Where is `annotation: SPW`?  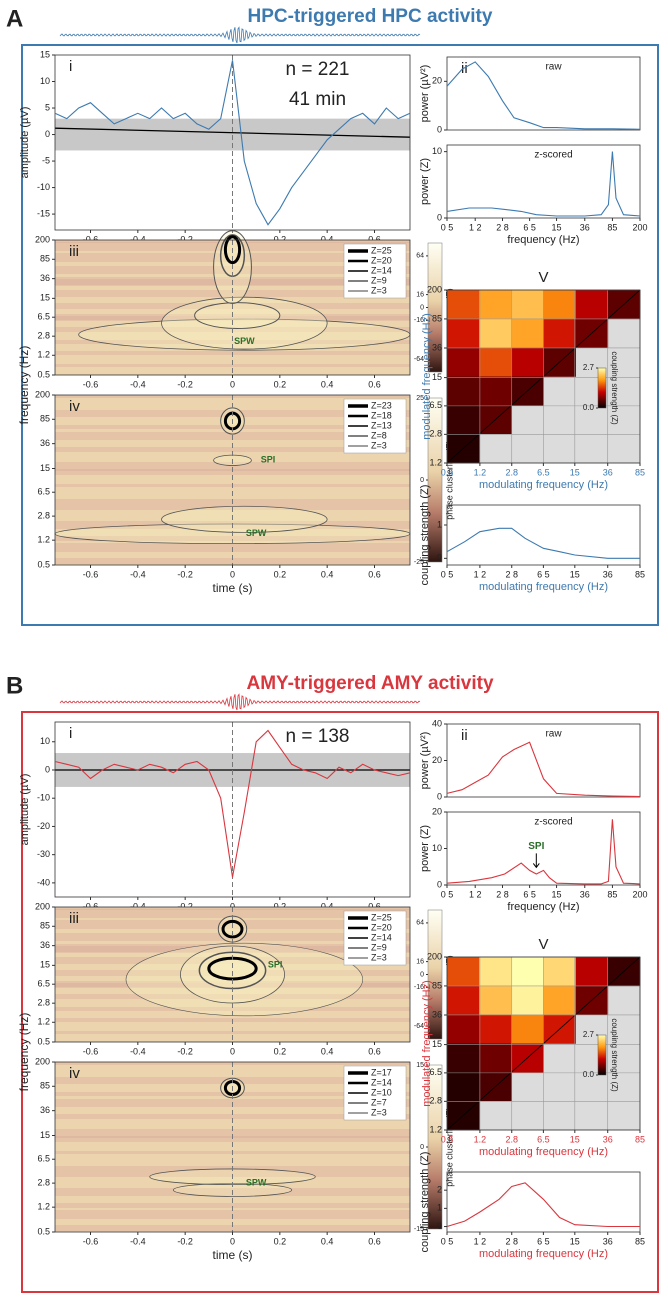 annotation: SPW is located at coordinates (244, 341).